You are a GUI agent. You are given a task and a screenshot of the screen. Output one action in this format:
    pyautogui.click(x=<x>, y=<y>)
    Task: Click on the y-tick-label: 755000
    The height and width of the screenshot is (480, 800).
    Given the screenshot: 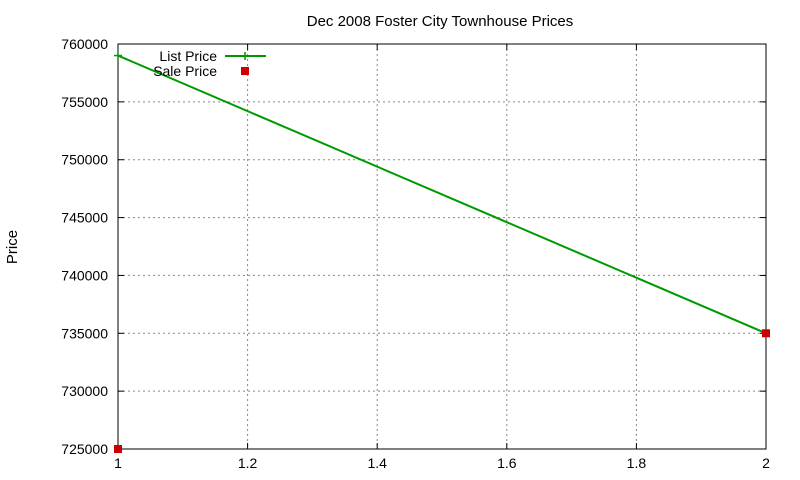 What is the action you would take?
    pyautogui.click(x=84, y=102)
    